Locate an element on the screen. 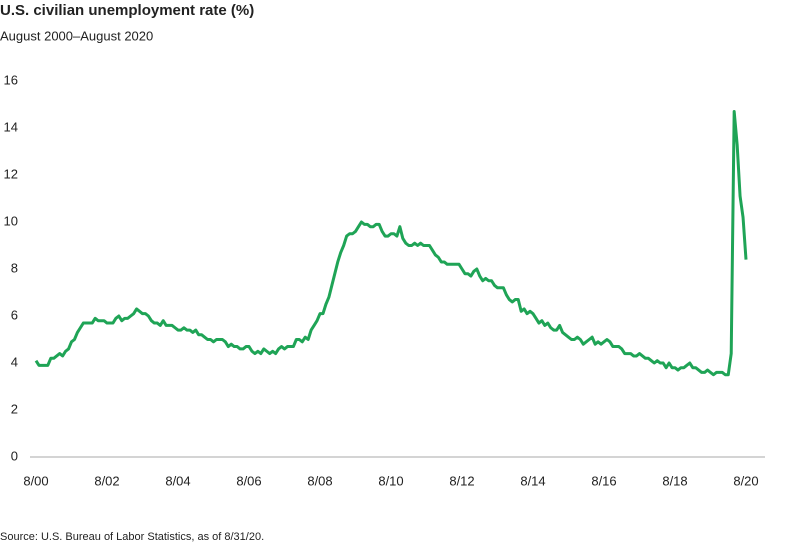 Image resolution: width=800 pixels, height=546 pixels. x-tick-label: 8/06 is located at coordinates (248, 480).